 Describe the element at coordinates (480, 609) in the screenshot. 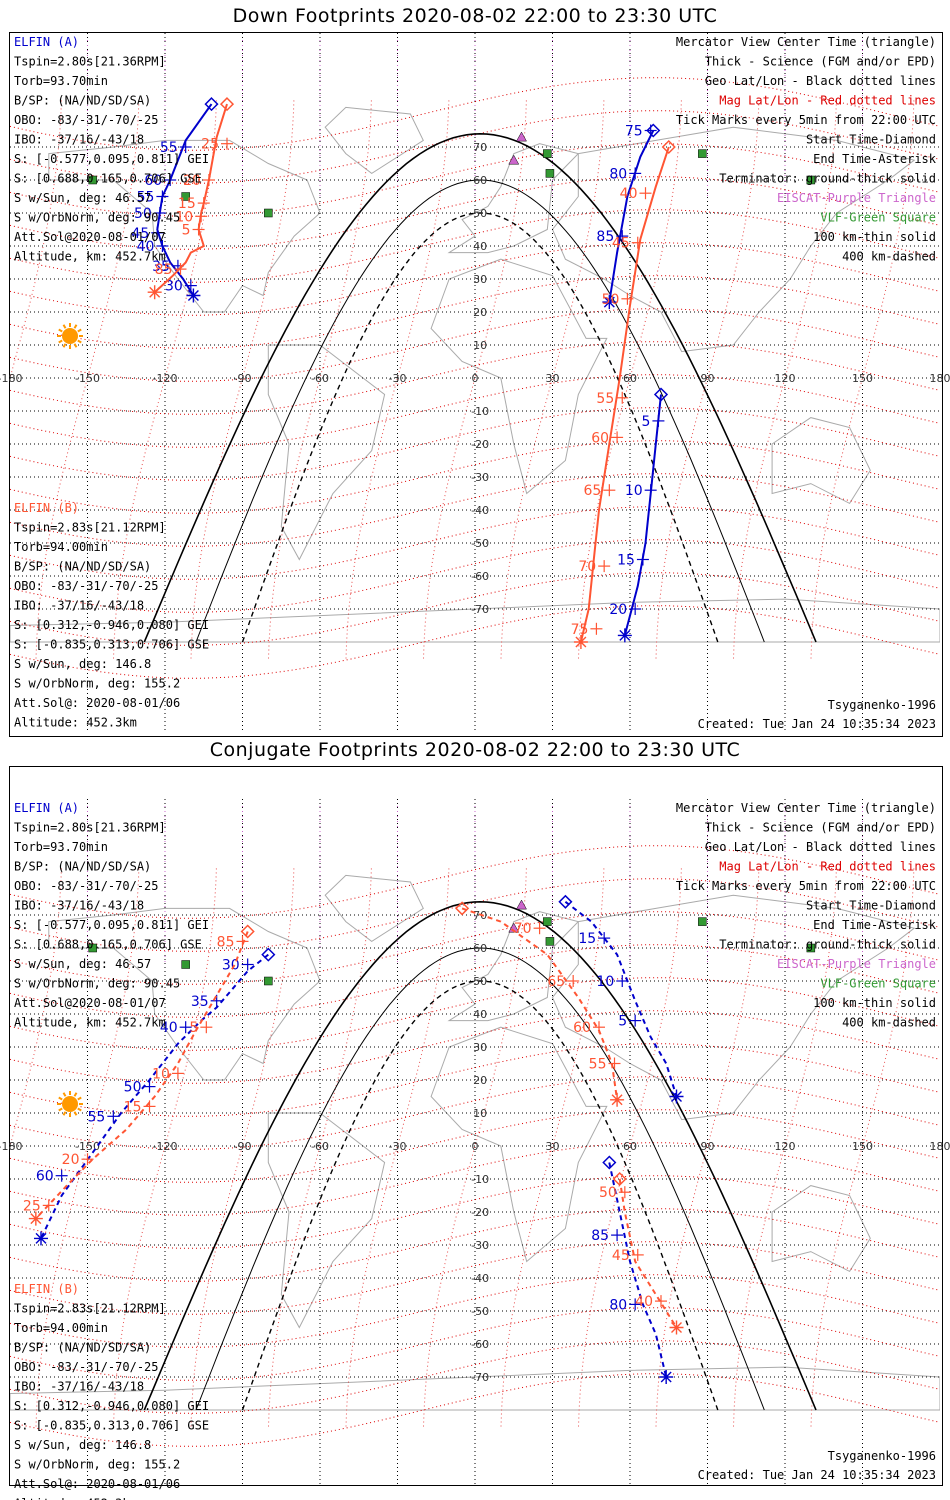

I see `latitude-label: -70` at that location.